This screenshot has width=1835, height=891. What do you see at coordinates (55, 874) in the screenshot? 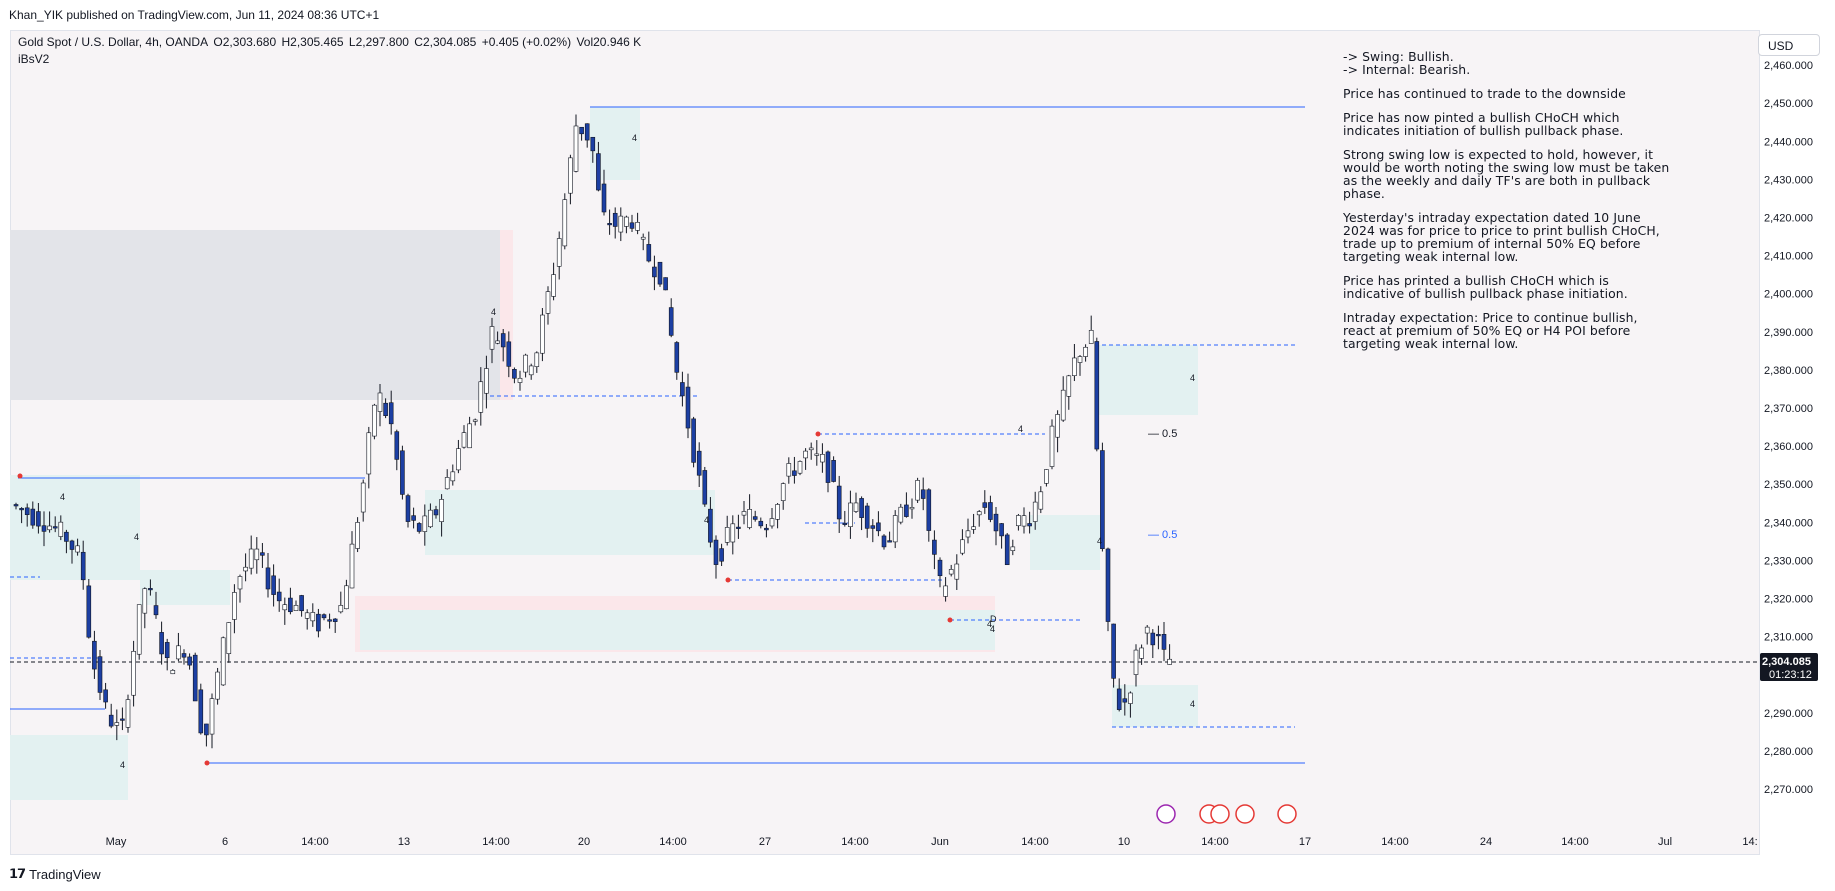
I see `footer-brand: 𝟭𝟳 TradingView` at bounding box center [55, 874].